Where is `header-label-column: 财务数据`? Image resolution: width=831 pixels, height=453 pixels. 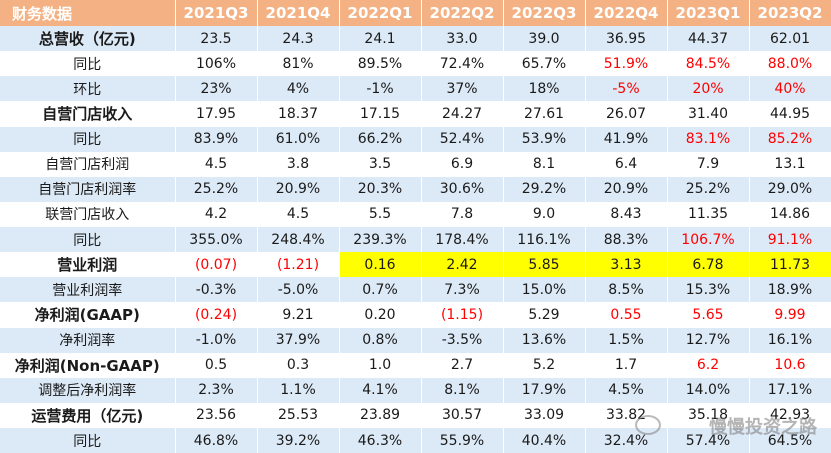
header-label-column: 财务数据 is located at coordinates (88, 13).